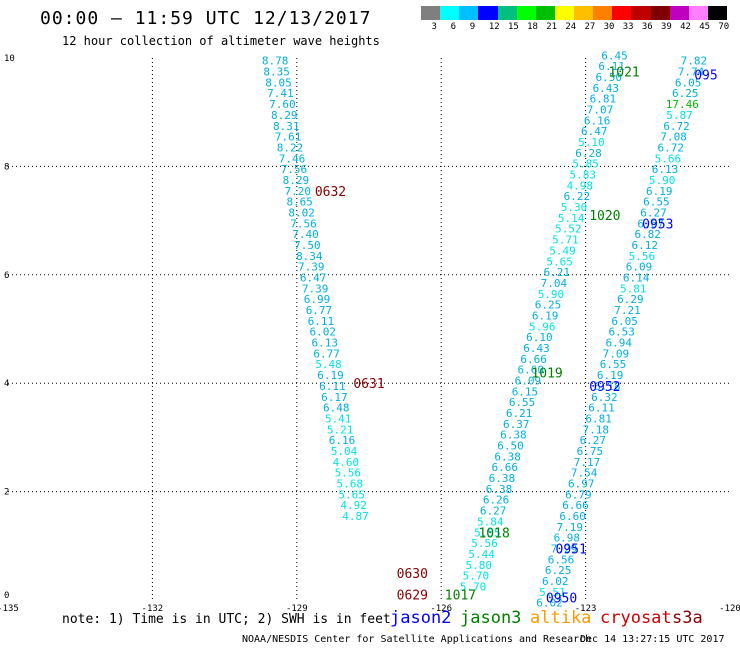 The height and width of the screenshot is (650, 740). What do you see at coordinates (608, 77) in the screenshot?
I see `swh-value-jason3: 6.50` at bounding box center [608, 77].